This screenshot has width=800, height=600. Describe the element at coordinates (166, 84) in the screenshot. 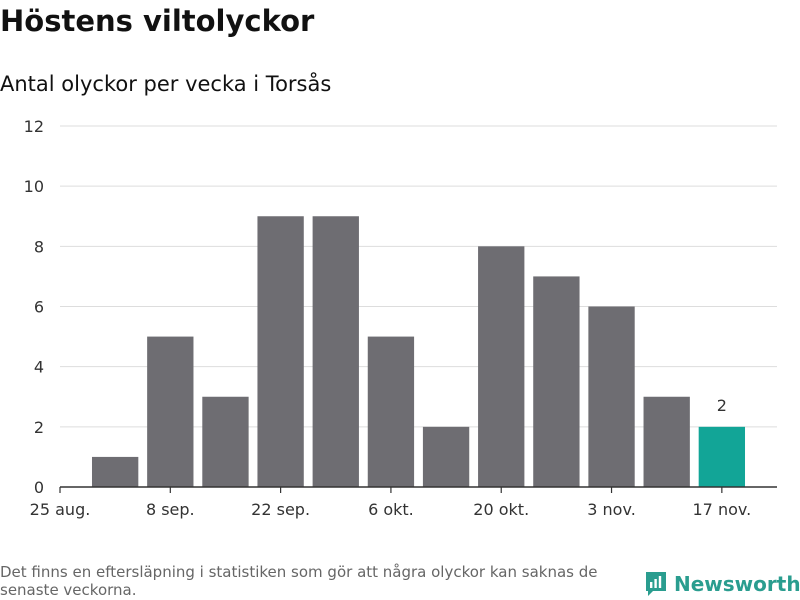

I see `chart-subtitle: Antal olyckor per vecka i Torsås` at that location.